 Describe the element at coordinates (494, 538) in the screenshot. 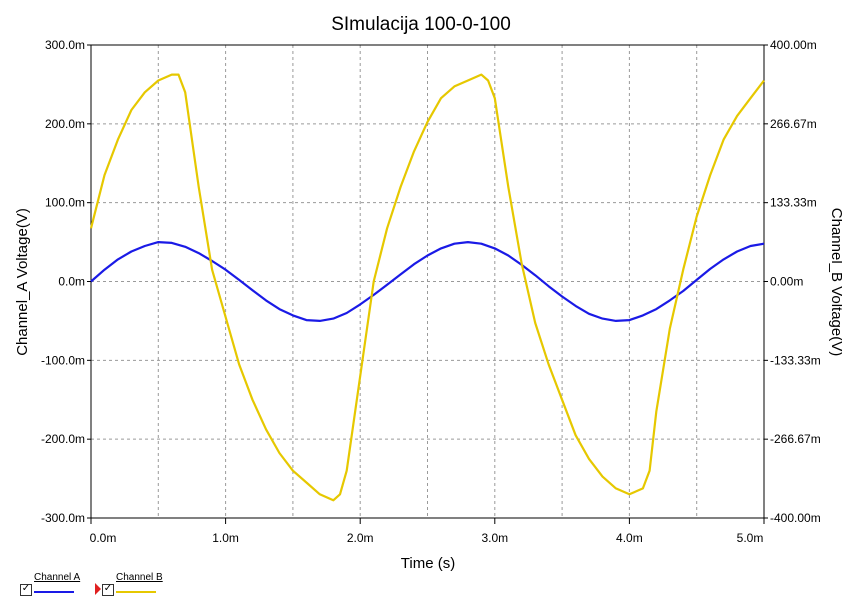

I see `x-tick-label: 3.0m` at that location.